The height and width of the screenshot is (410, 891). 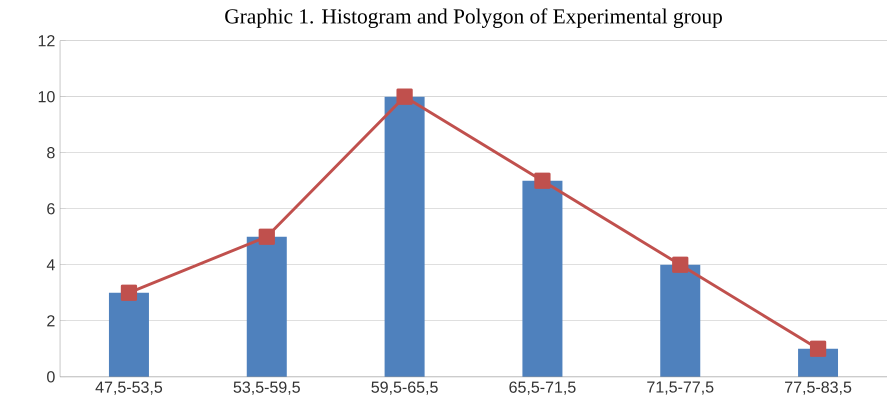 What do you see at coordinates (51, 208) in the screenshot?
I see `y-tick-label: 6` at bounding box center [51, 208].